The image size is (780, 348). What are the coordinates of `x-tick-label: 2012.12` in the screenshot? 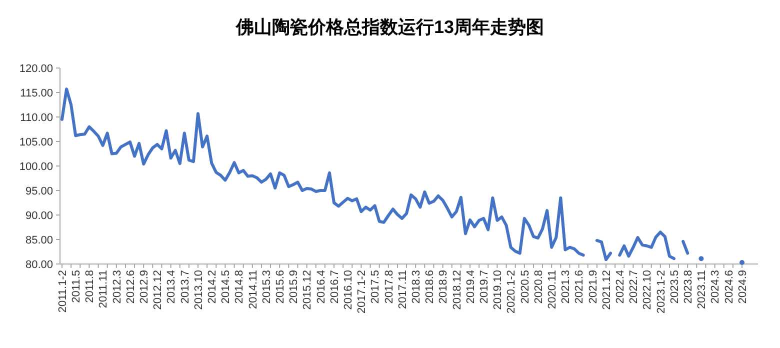 It's located at (158, 290).